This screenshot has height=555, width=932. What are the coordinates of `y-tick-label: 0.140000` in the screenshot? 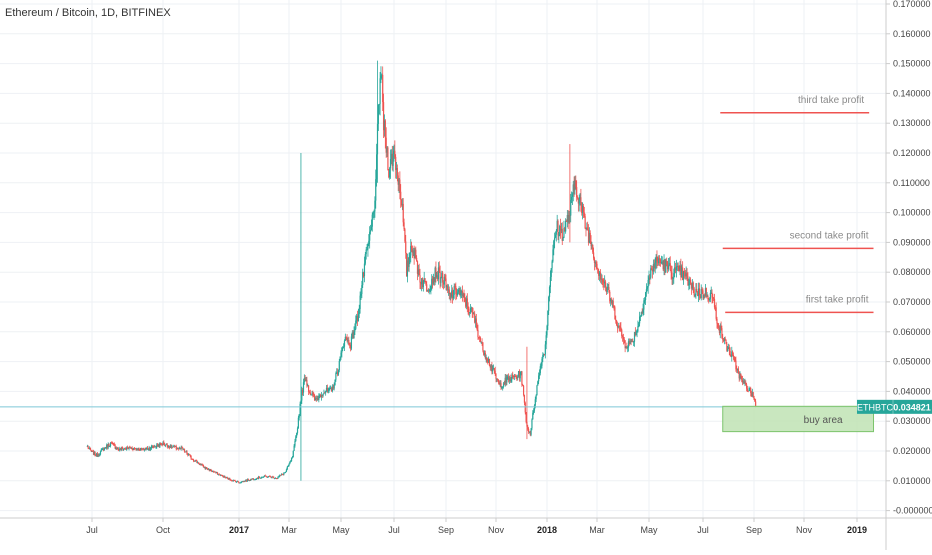 It's located at (912, 93).